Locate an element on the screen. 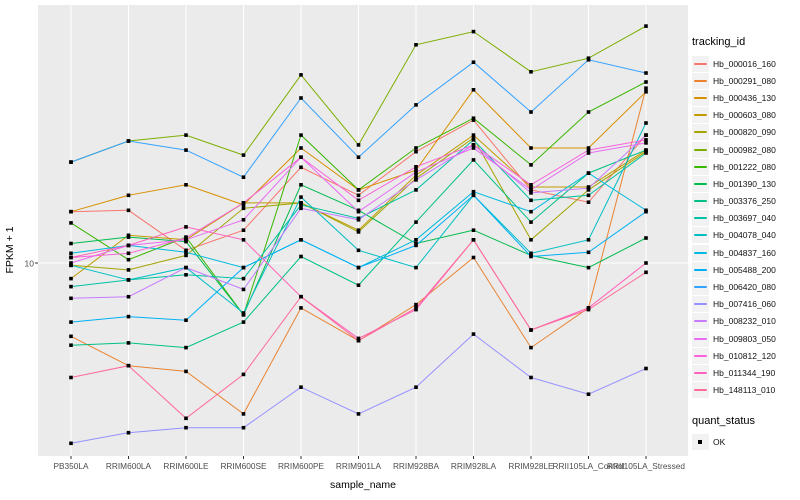 The image size is (800, 500). legend-entry-Hb_010812_120: Hb_010812_120 is located at coordinates (745, 355).